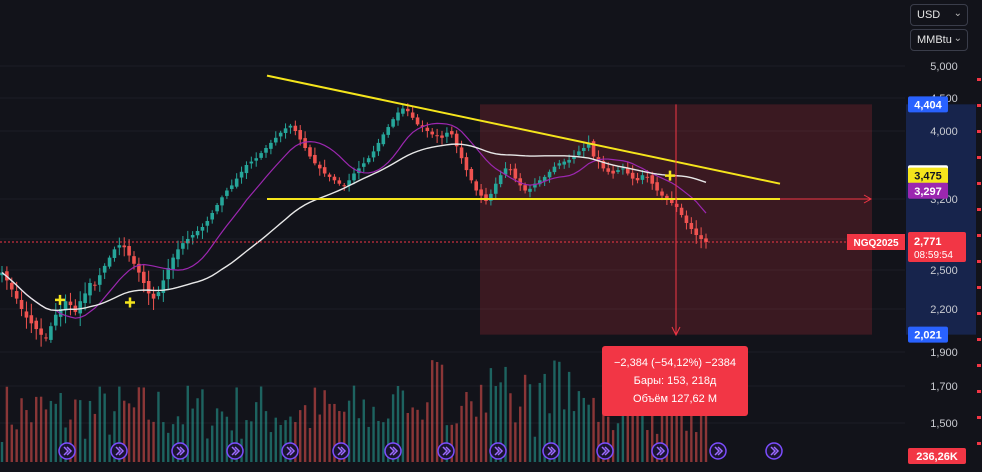  Describe the element at coordinates (420, 451) in the screenshot. I see `event-icons` at that location.